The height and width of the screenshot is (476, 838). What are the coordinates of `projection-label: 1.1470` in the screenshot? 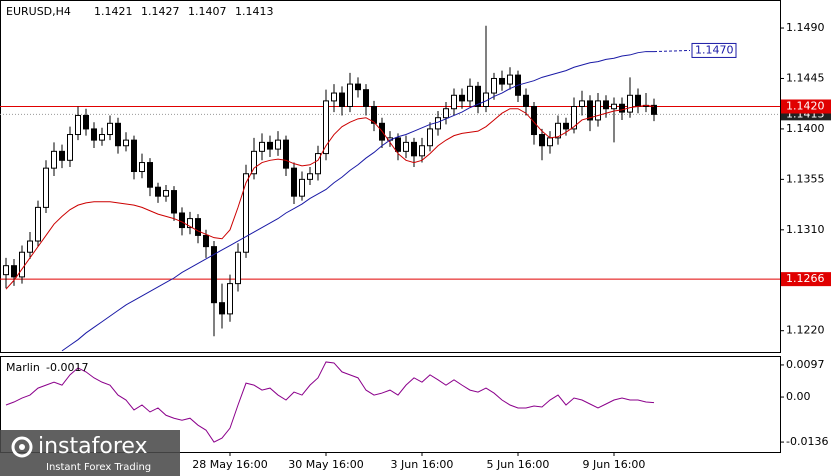 It's located at (714, 49).